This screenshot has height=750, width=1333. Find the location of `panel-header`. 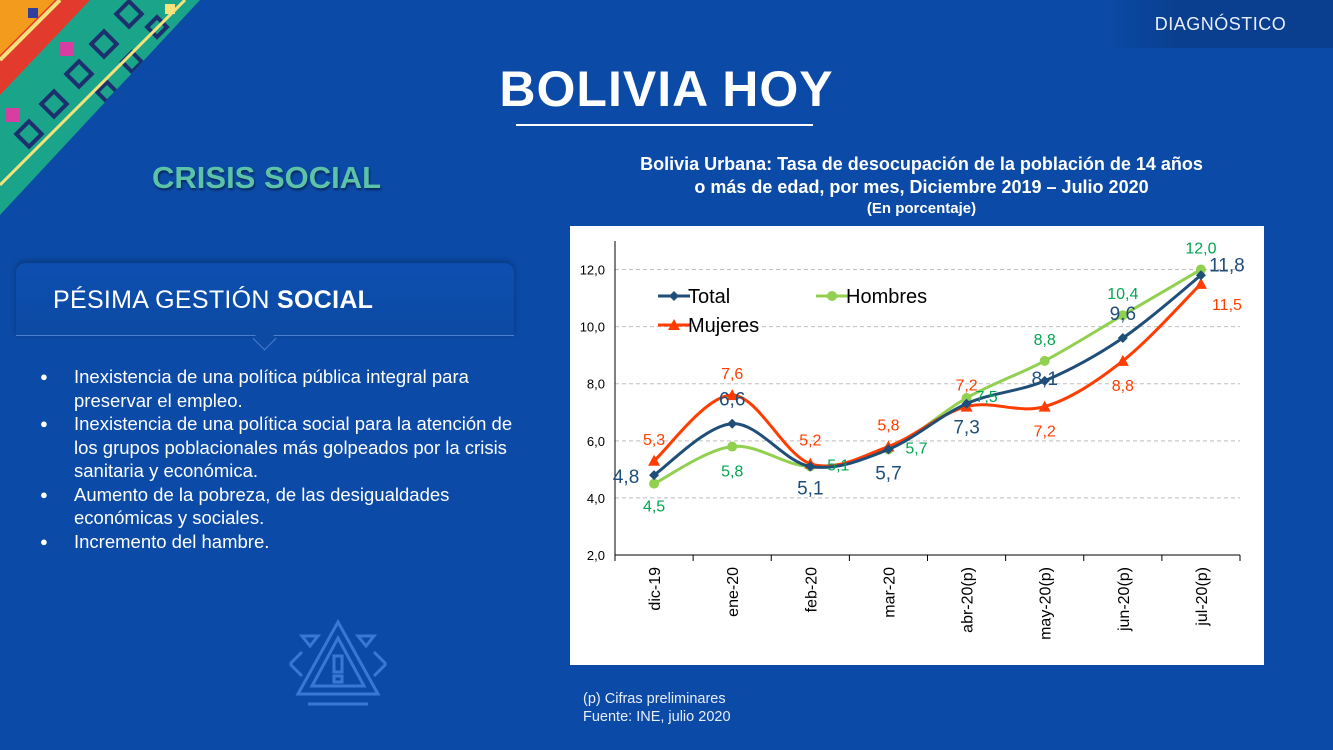

panel-header is located at coordinates (265, 299).